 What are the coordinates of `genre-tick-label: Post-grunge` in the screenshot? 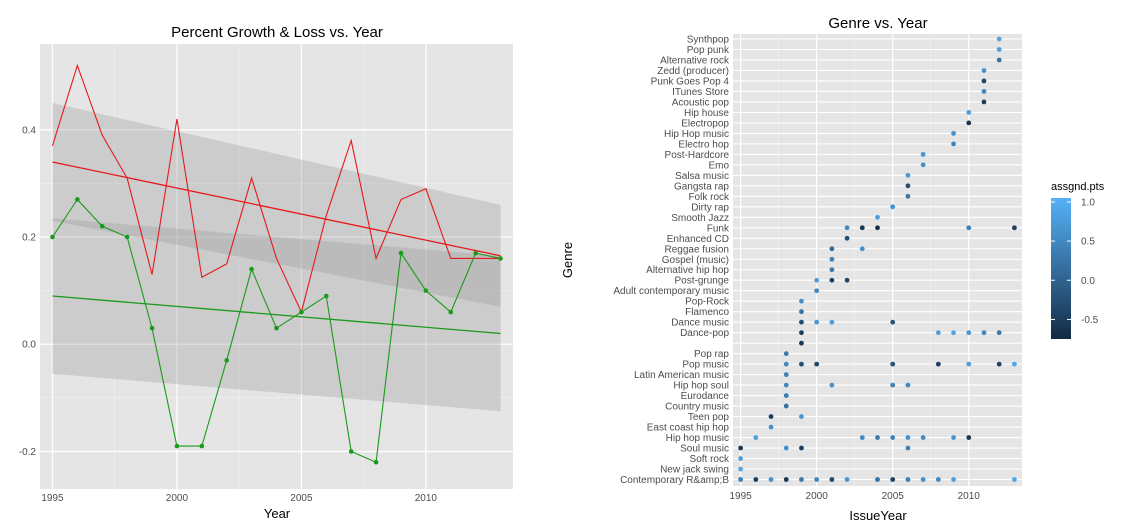 It's located at (702, 281).